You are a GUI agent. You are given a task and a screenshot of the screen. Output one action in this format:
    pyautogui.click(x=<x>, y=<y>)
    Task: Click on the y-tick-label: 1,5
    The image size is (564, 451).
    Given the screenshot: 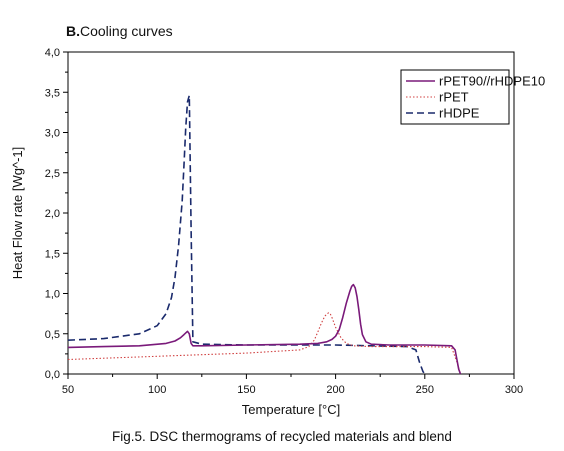 What is the action you would take?
    pyautogui.click(x=52, y=254)
    